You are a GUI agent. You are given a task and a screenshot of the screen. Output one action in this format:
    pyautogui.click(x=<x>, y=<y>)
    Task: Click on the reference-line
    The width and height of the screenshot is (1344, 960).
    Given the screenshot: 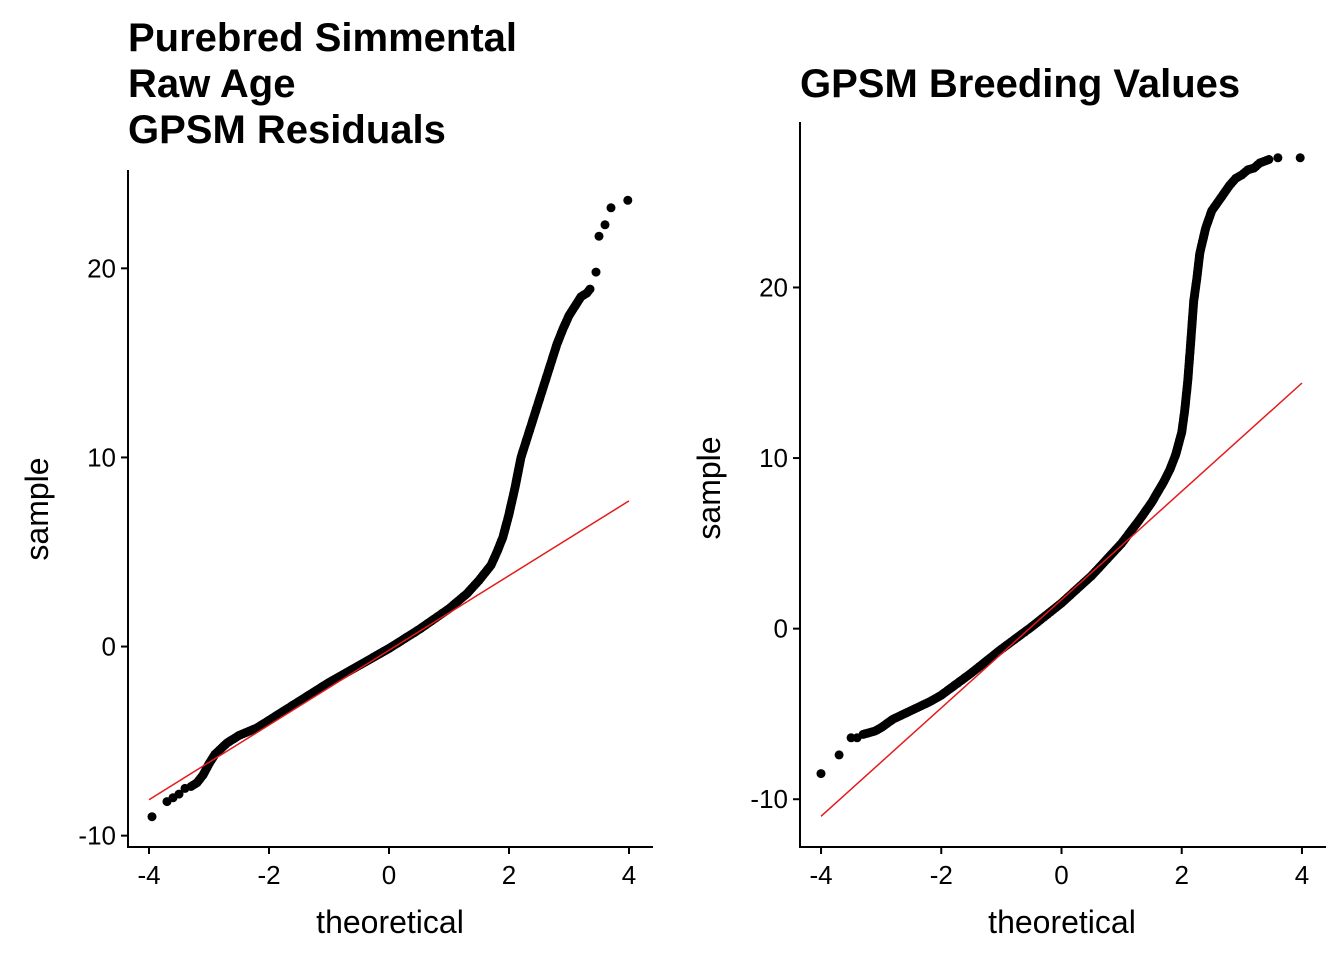 What is the action you would take?
    pyautogui.click(x=389, y=650)
    